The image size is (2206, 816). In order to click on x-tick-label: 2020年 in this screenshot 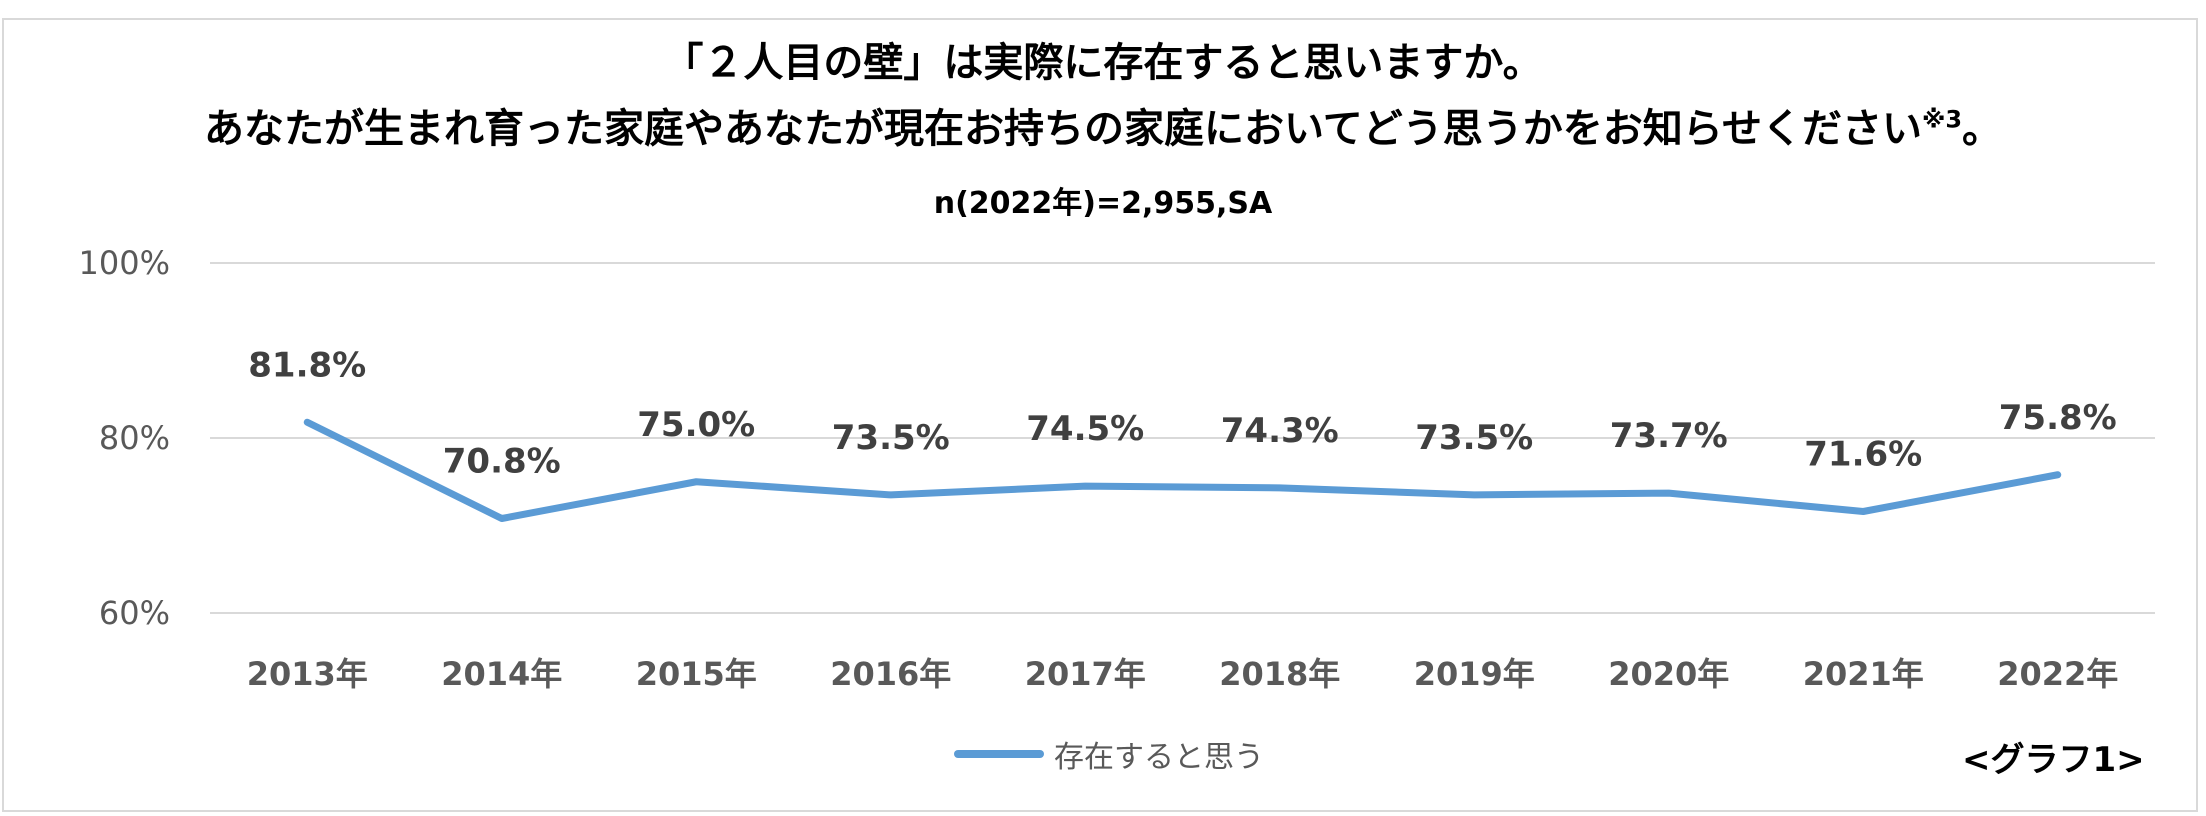, I will do `click(1668, 674)`.